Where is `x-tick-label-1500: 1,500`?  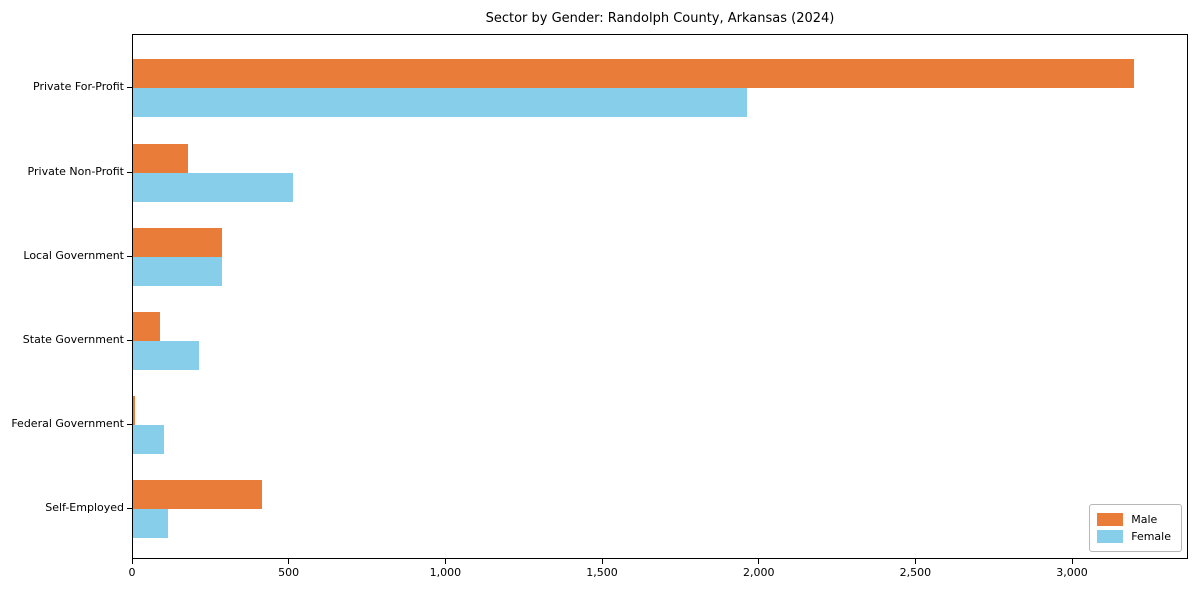
x-tick-label-1500: 1,500 is located at coordinates (602, 572).